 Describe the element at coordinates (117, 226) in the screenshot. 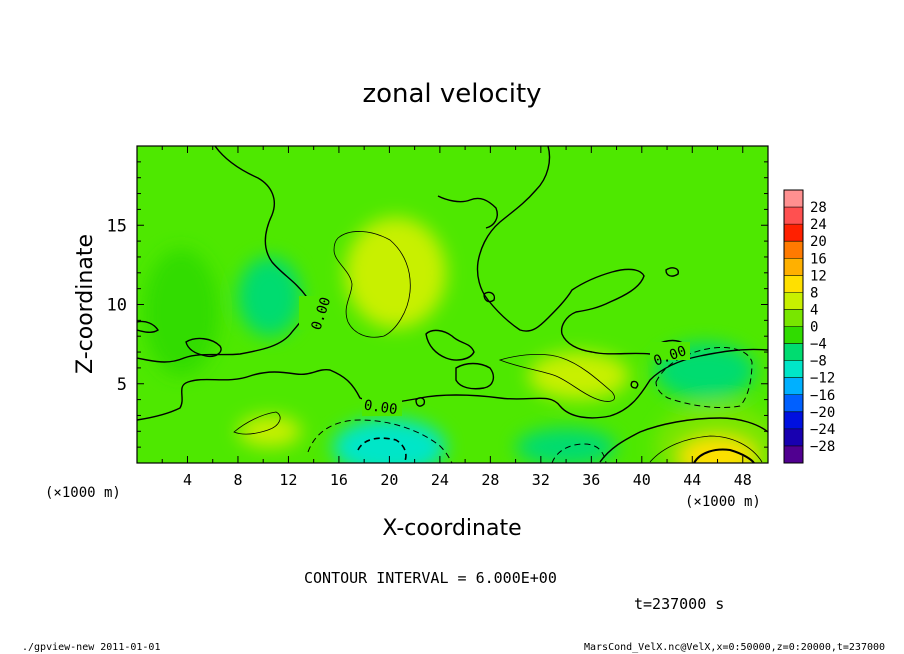

I see `y-tick-label: 15` at that location.